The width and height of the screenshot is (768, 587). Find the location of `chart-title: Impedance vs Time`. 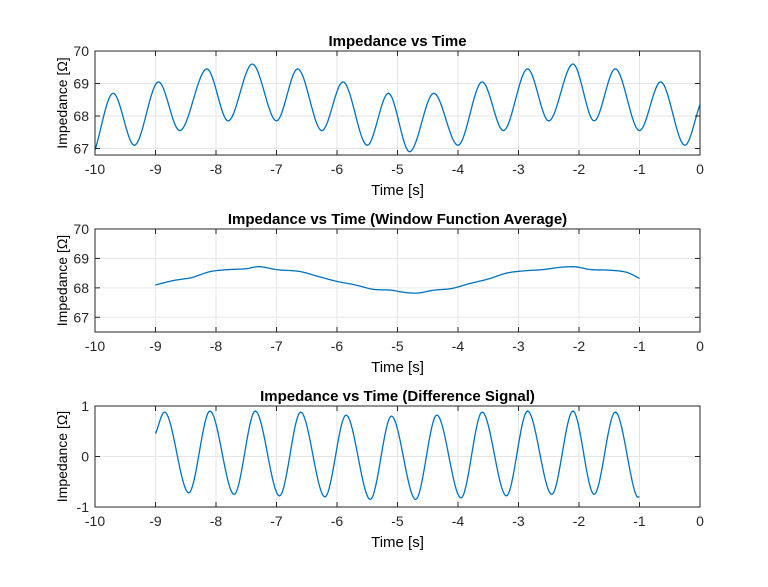

chart-title: Impedance vs Time is located at coordinates (397, 41).